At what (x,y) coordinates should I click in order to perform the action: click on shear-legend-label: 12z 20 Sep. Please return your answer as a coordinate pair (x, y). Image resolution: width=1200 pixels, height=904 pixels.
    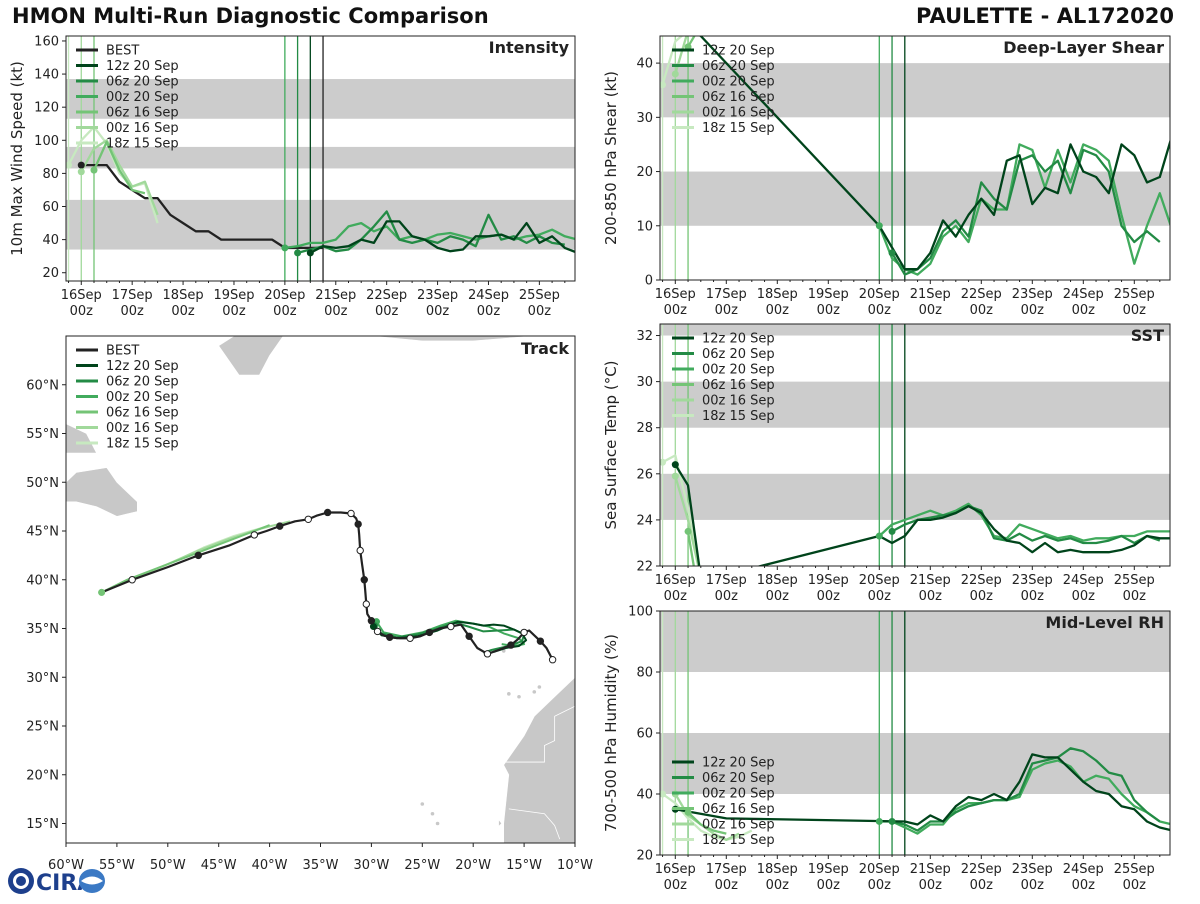
    Looking at the image, I should click on (738, 51).